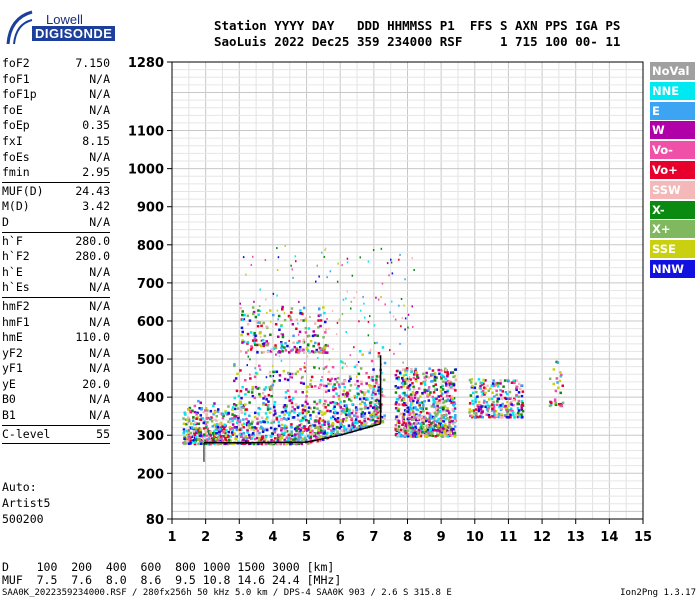  Describe the element at coordinates (60, 28) in the screenshot. I see `lowell-logo: Lowell DIGISONDE` at that location.